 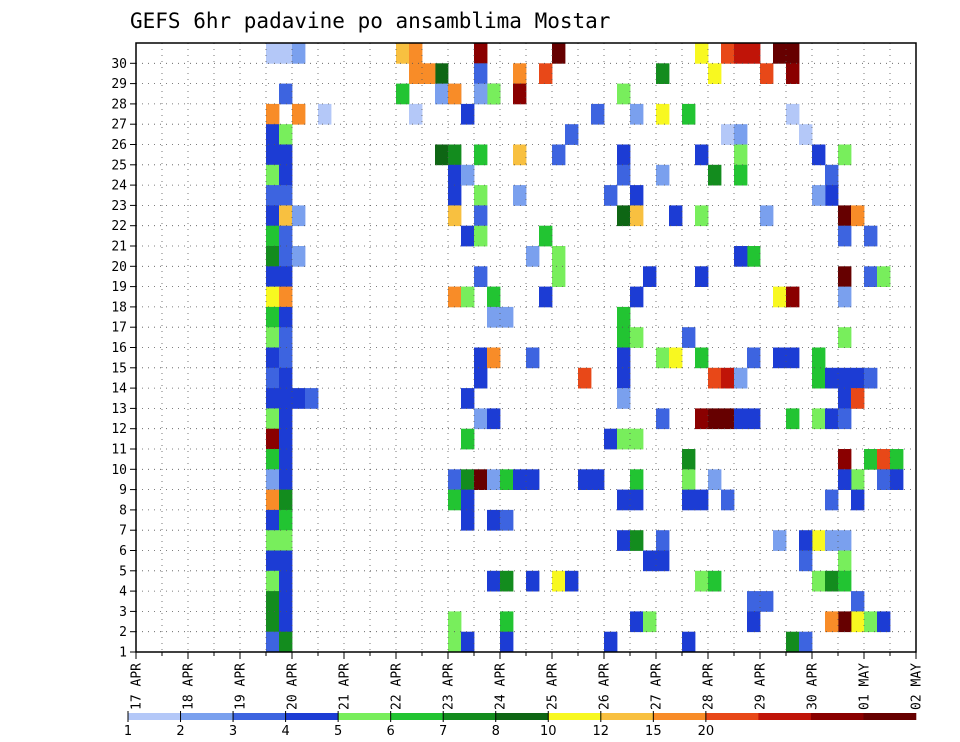 I want to click on y-tick-label: 20, so click(x=119, y=267).